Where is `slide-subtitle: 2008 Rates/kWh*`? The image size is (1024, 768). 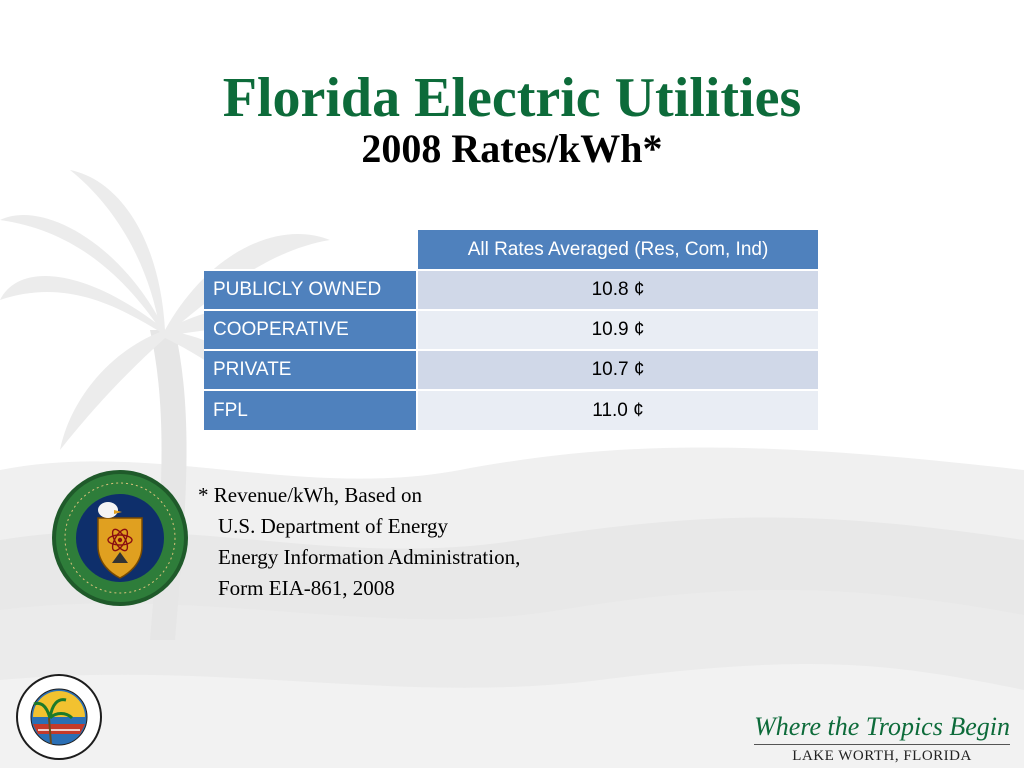
slide-subtitle: 2008 Rates/kWh* is located at coordinates (512, 148).